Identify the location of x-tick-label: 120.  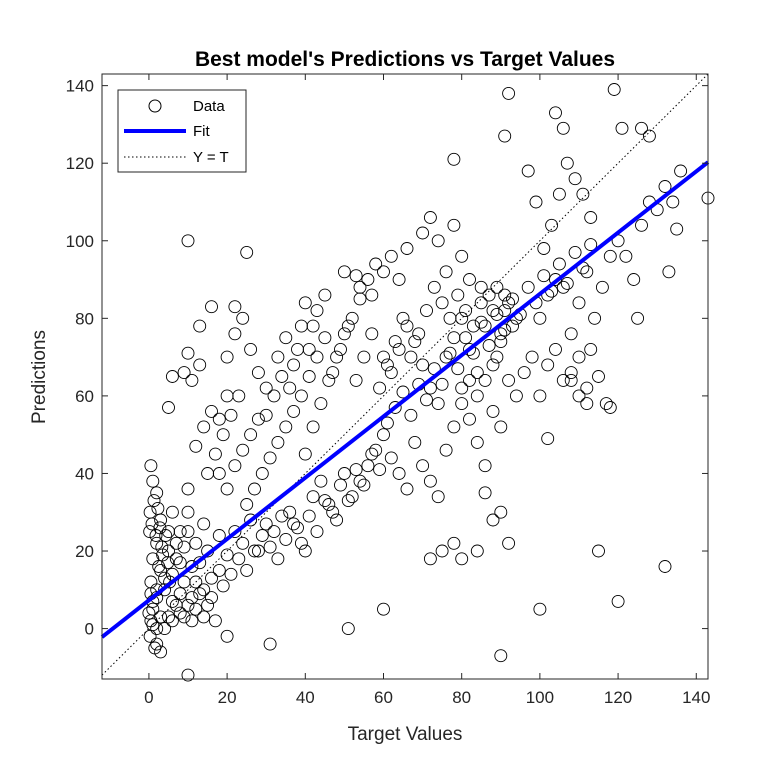
(618, 697).